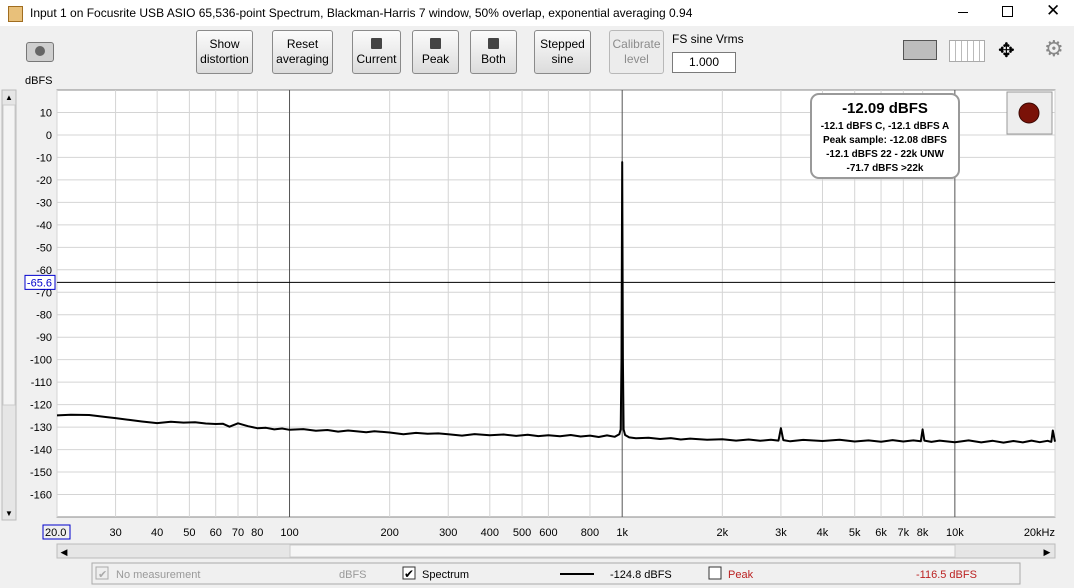 The image size is (1074, 588). What do you see at coordinates (41, 383) in the screenshot?
I see `y-tick-label: -110` at bounding box center [41, 383].